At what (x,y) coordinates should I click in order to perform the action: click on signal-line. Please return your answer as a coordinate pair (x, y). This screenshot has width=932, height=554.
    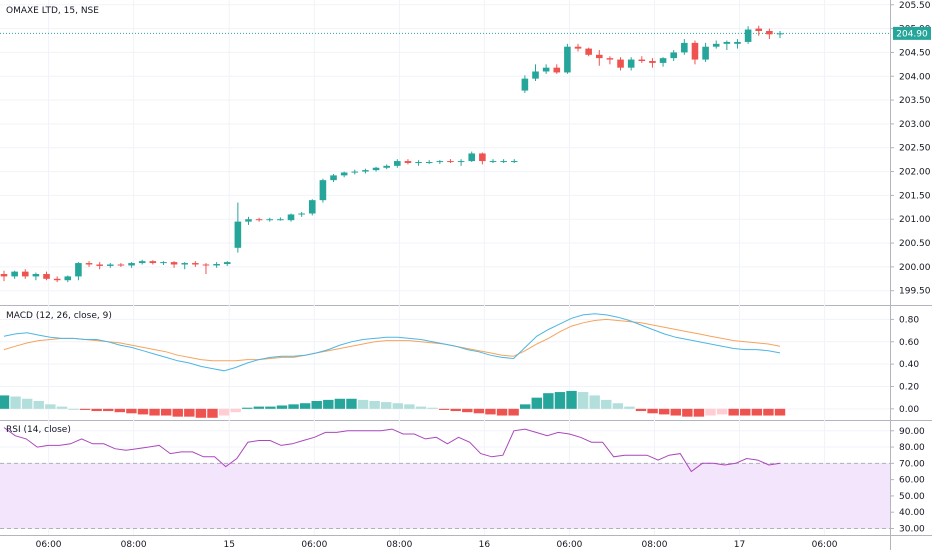
    Looking at the image, I should click on (392, 340).